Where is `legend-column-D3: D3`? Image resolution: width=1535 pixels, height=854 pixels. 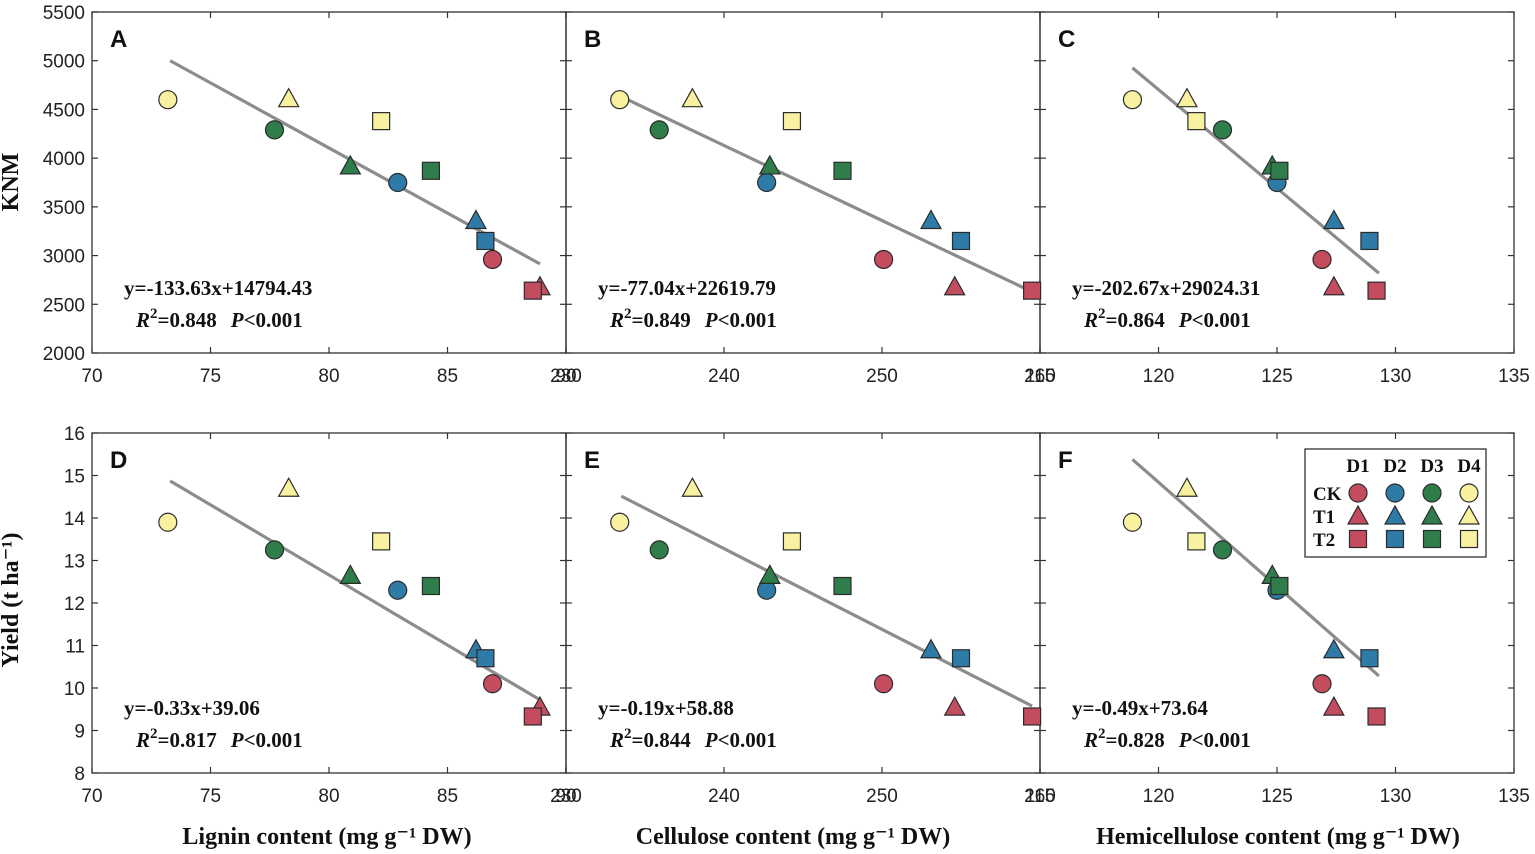 legend-column-D3: D3 is located at coordinates (1431, 466).